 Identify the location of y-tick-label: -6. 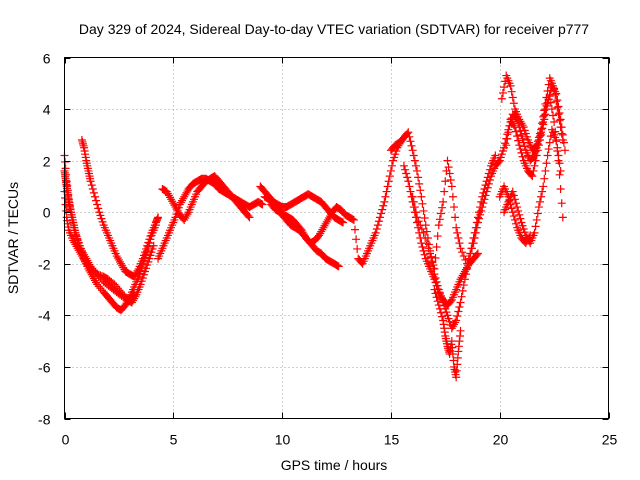
(44, 368).